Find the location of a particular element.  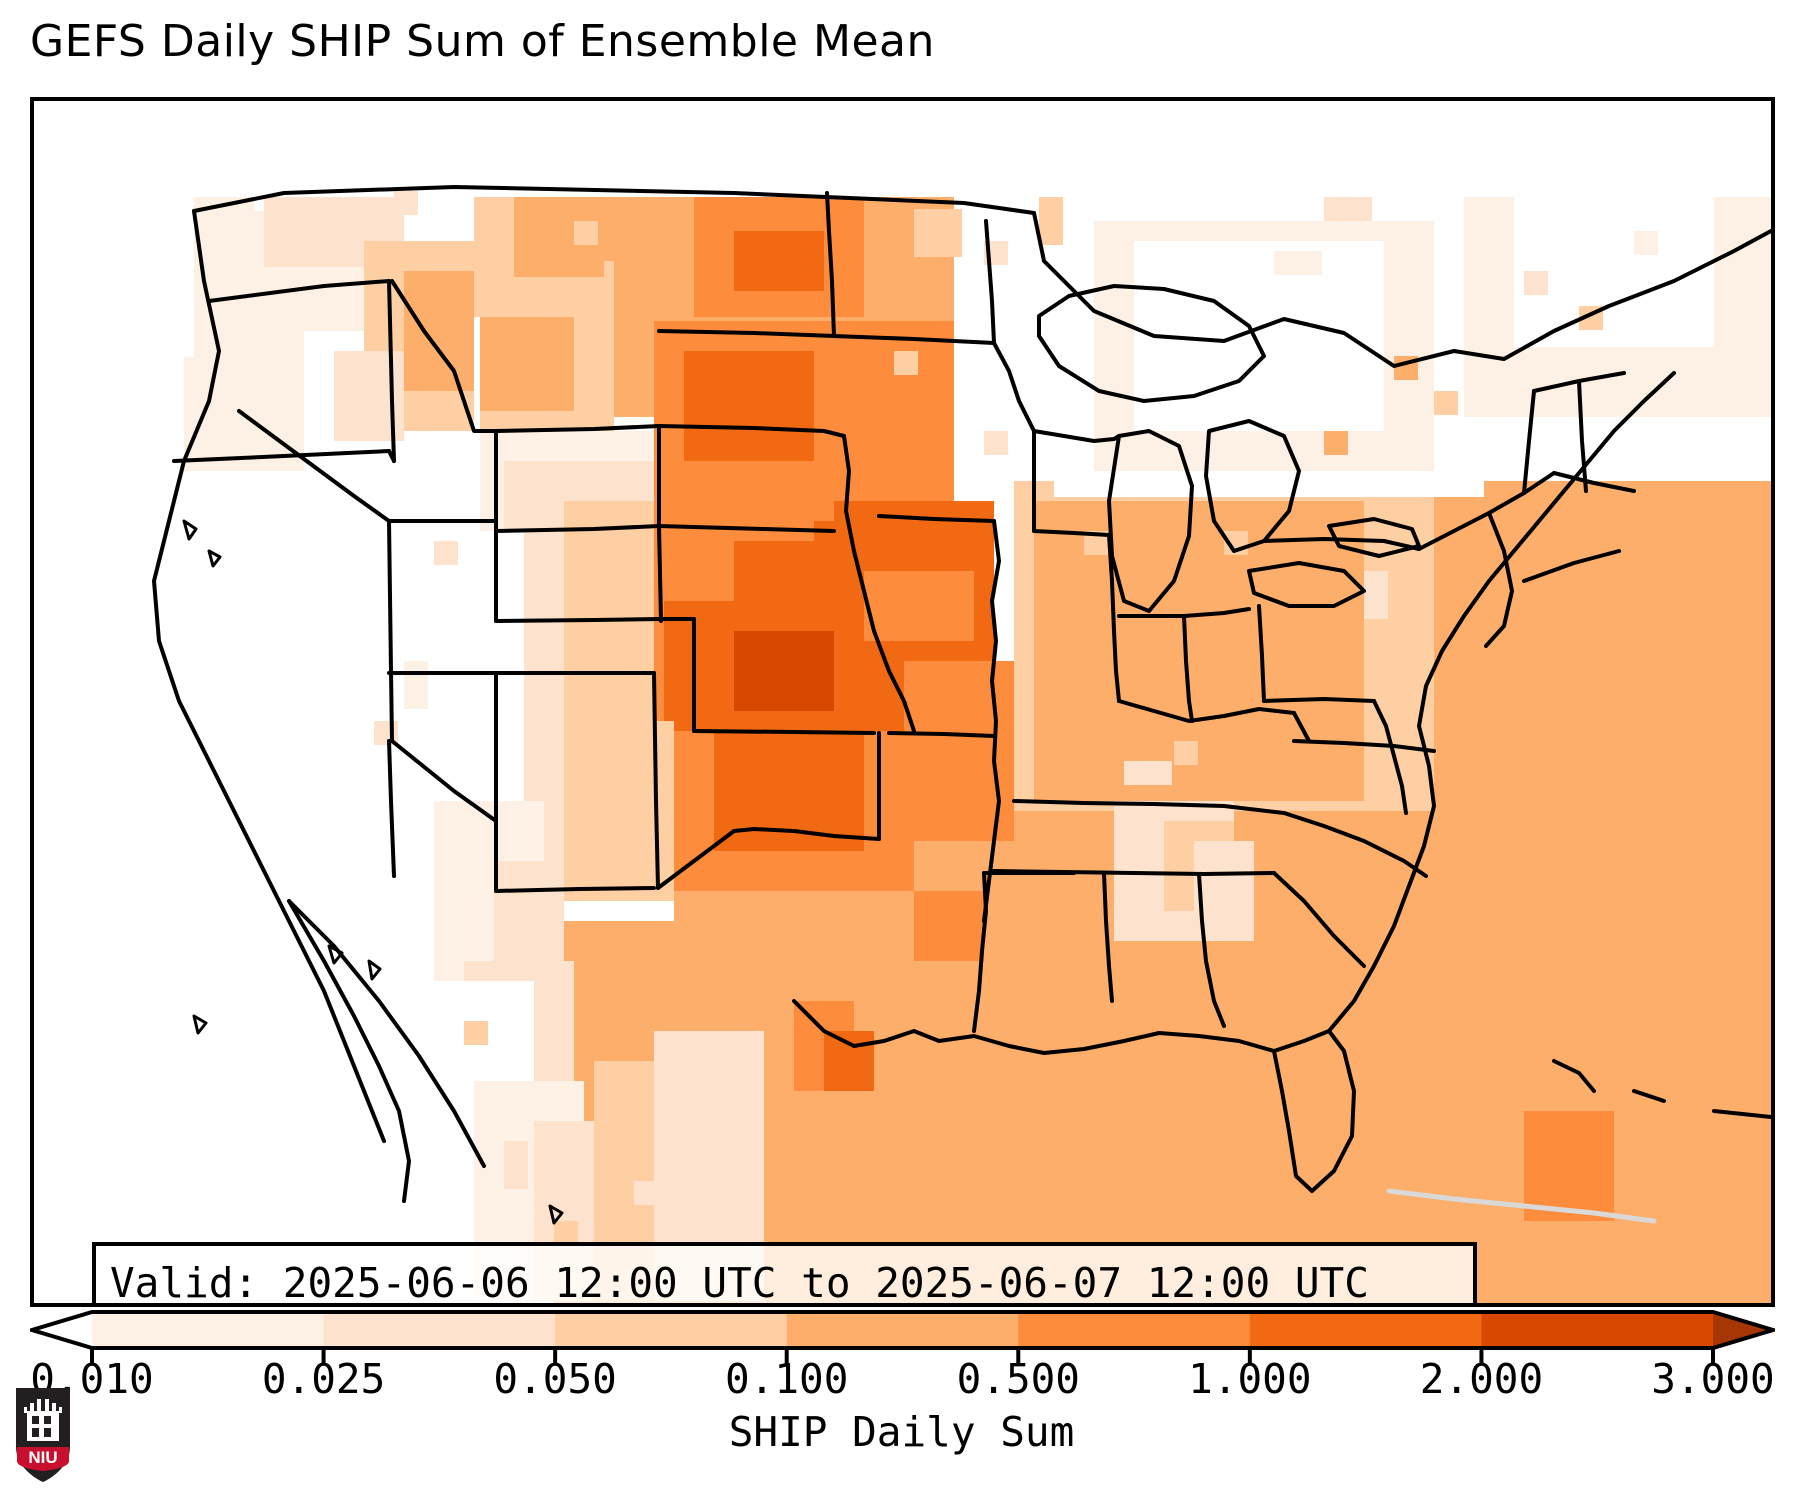

logo-red-band is located at coordinates (43, 1459).